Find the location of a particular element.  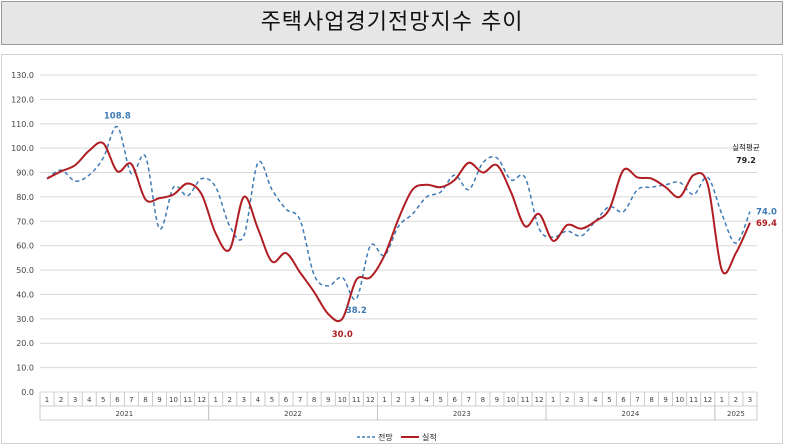

legend-label: 실적 is located at coordinates (429, 437).